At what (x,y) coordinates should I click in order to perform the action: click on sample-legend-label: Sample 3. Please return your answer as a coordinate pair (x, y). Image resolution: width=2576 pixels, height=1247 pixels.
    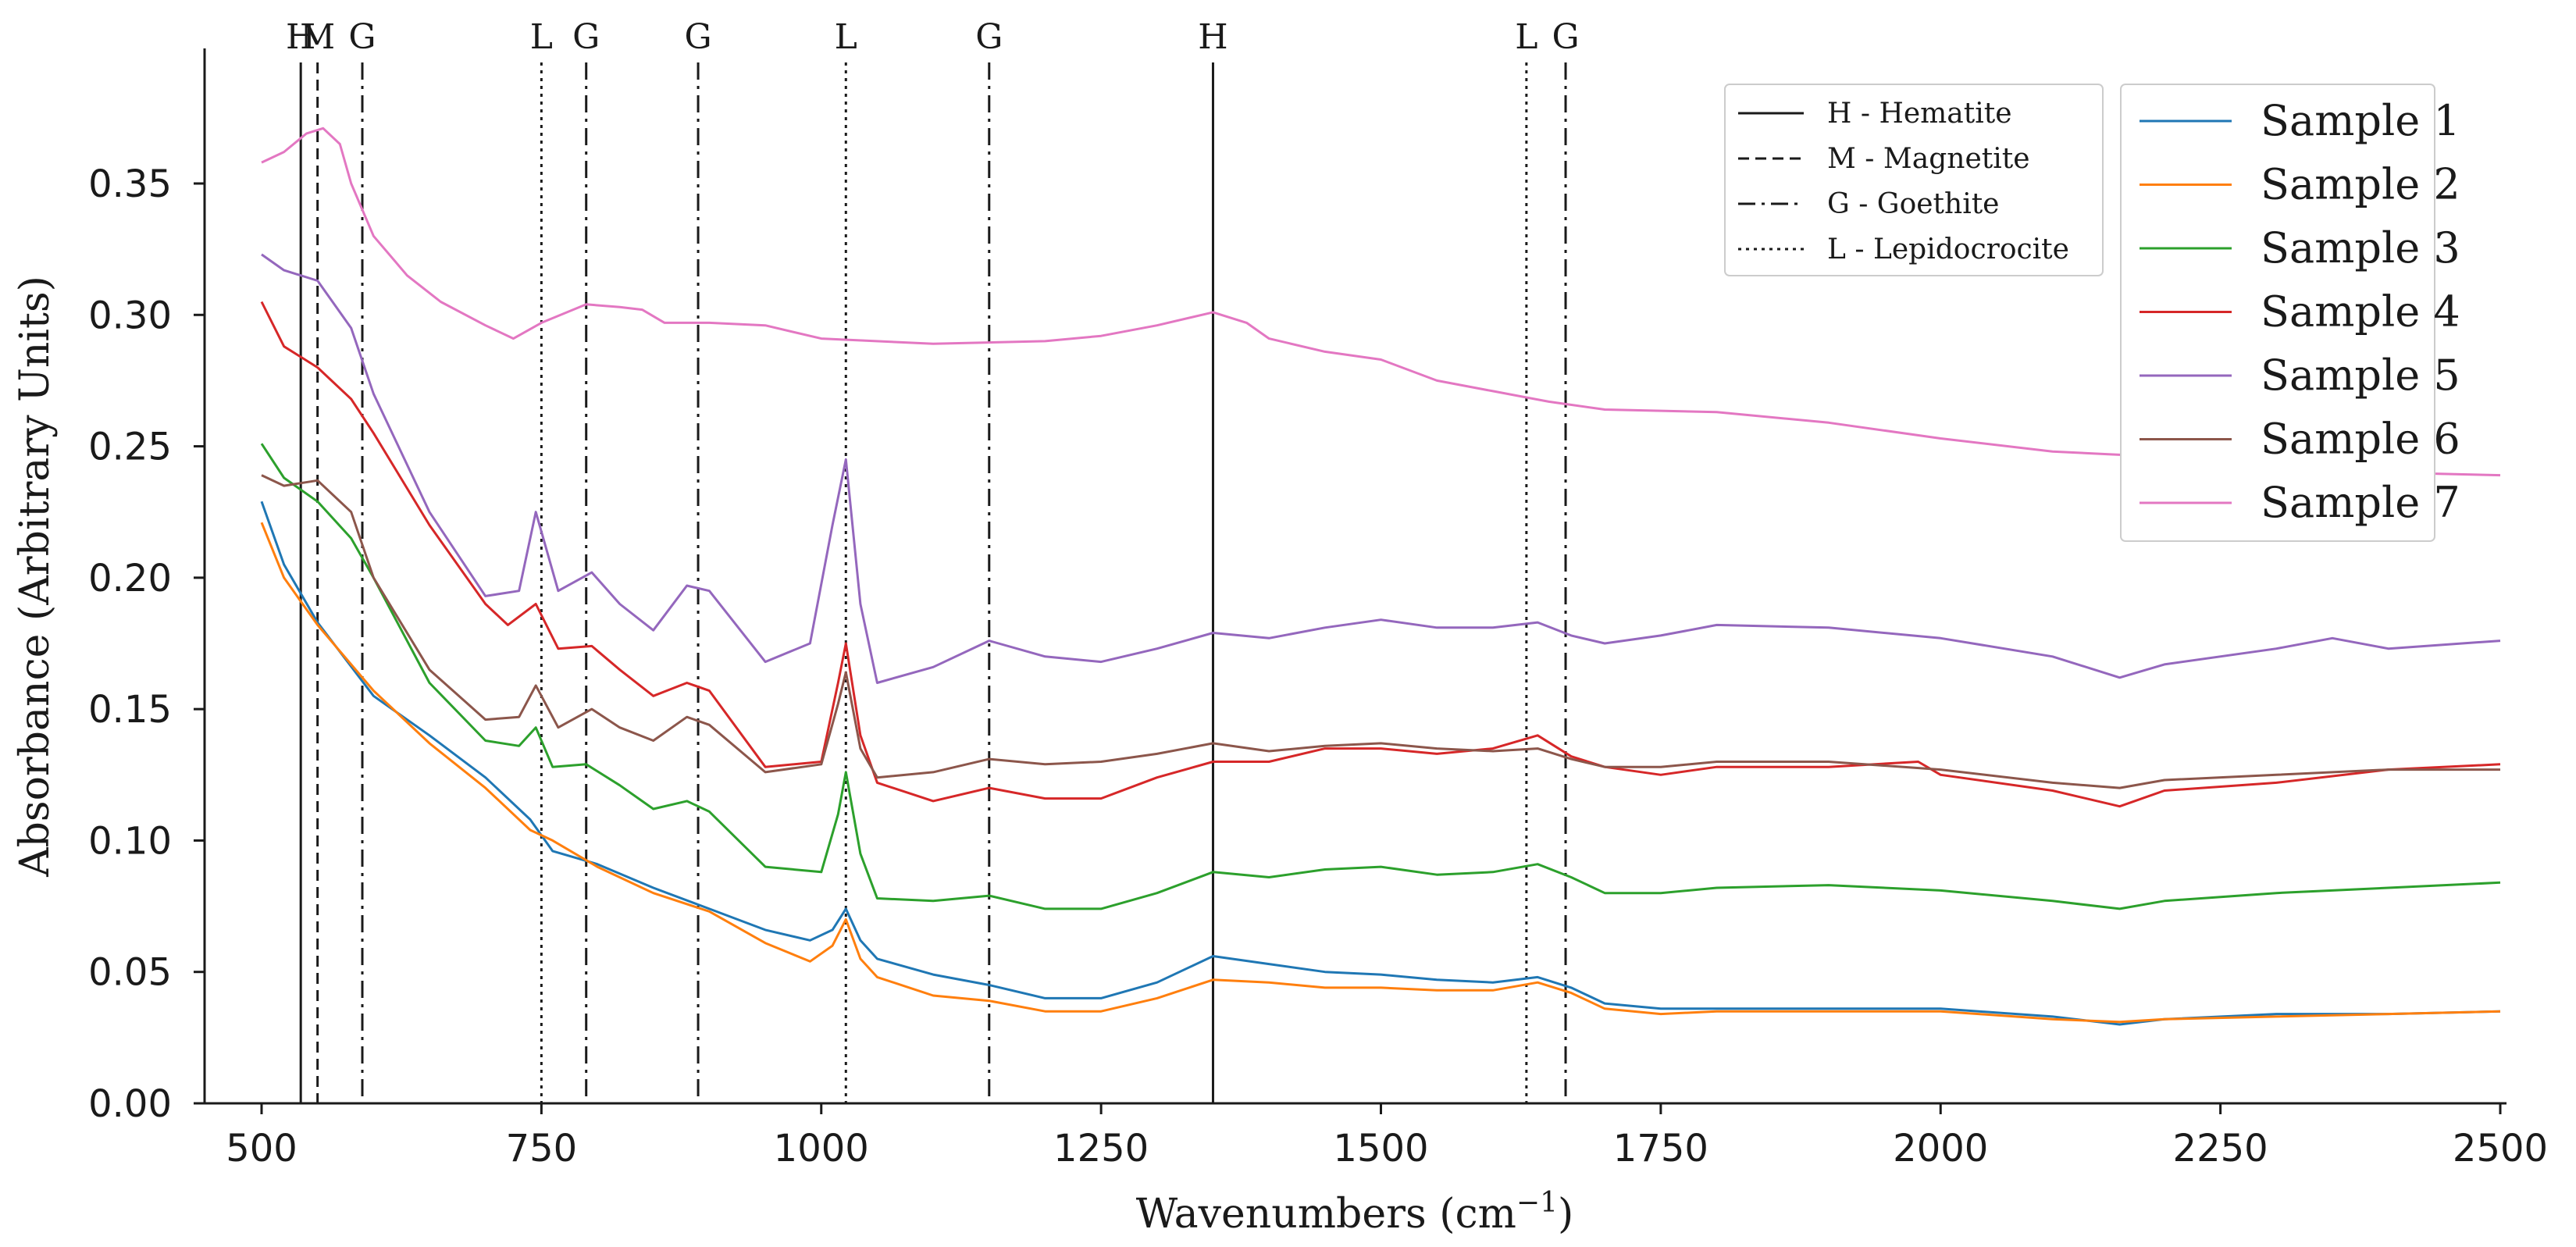
    Looking at the image, I should click on (2360, 248).